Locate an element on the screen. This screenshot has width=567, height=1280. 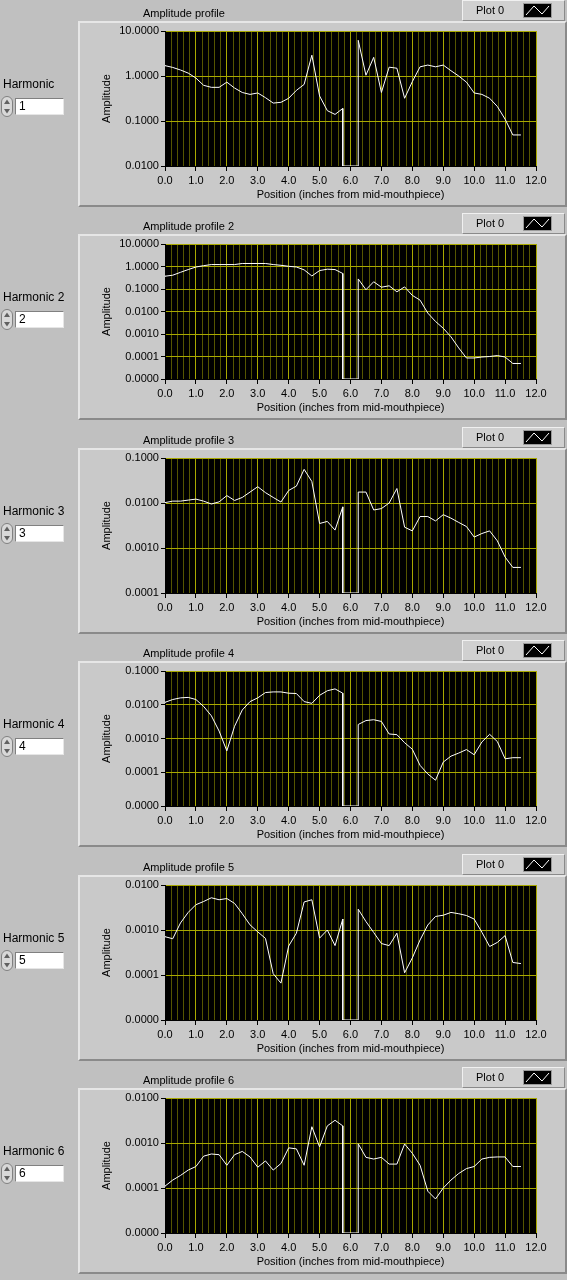
number-field: 1 is located at coordinates (39, 106).